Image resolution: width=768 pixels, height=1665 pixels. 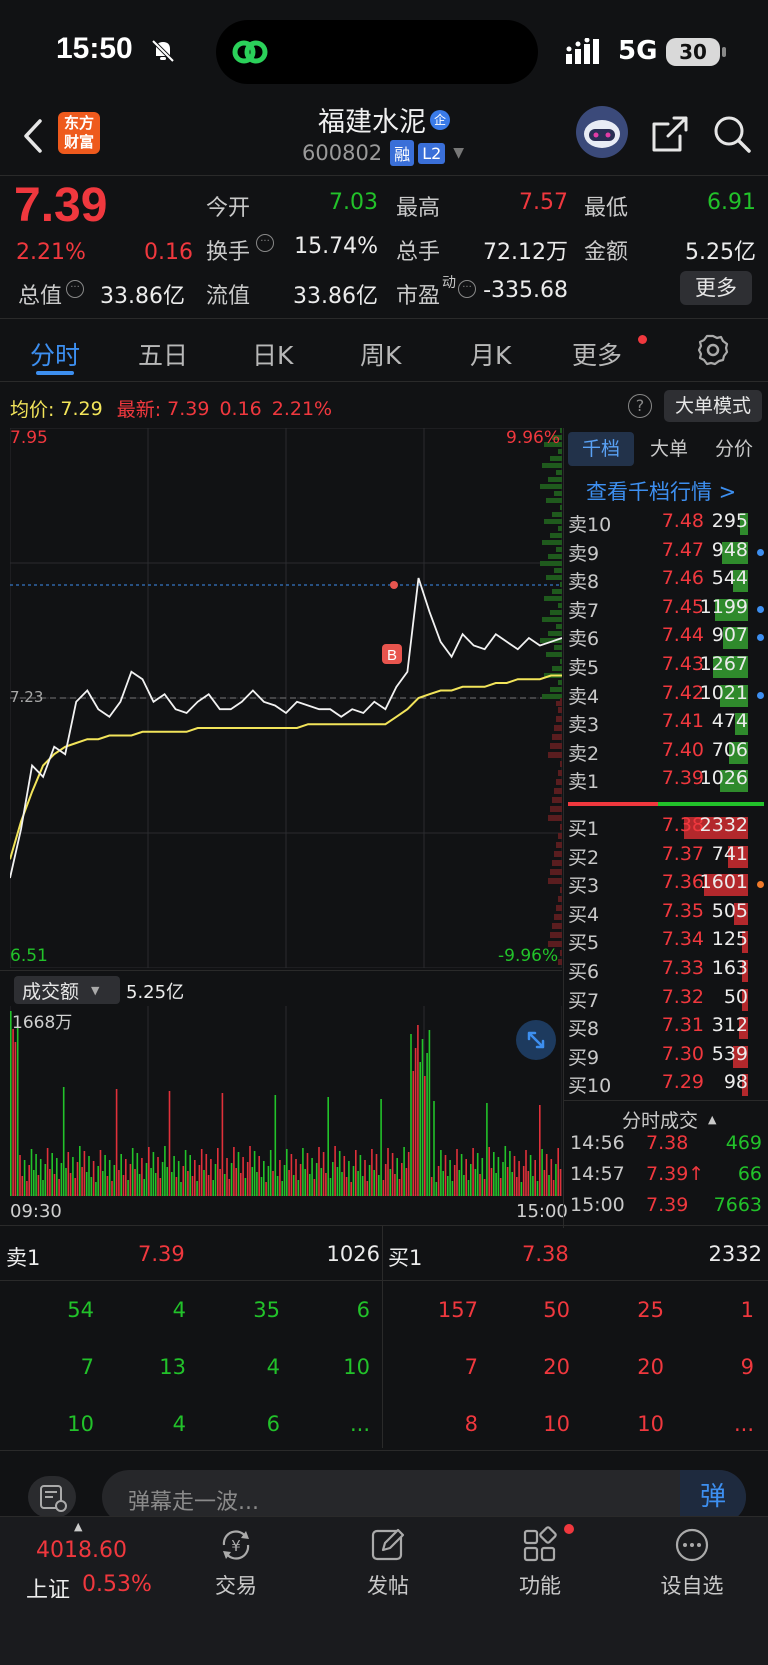 I want to click on ask-row: 卖10 7.48 295, so click(x=666, y=524).